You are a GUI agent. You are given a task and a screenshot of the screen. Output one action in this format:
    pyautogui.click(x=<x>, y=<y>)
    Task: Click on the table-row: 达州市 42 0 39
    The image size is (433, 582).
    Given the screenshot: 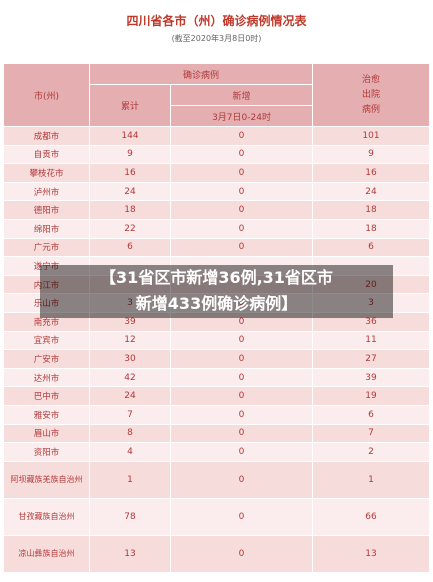 What is the action you would take?
    pyautogui.click(x=216, y=377)
    